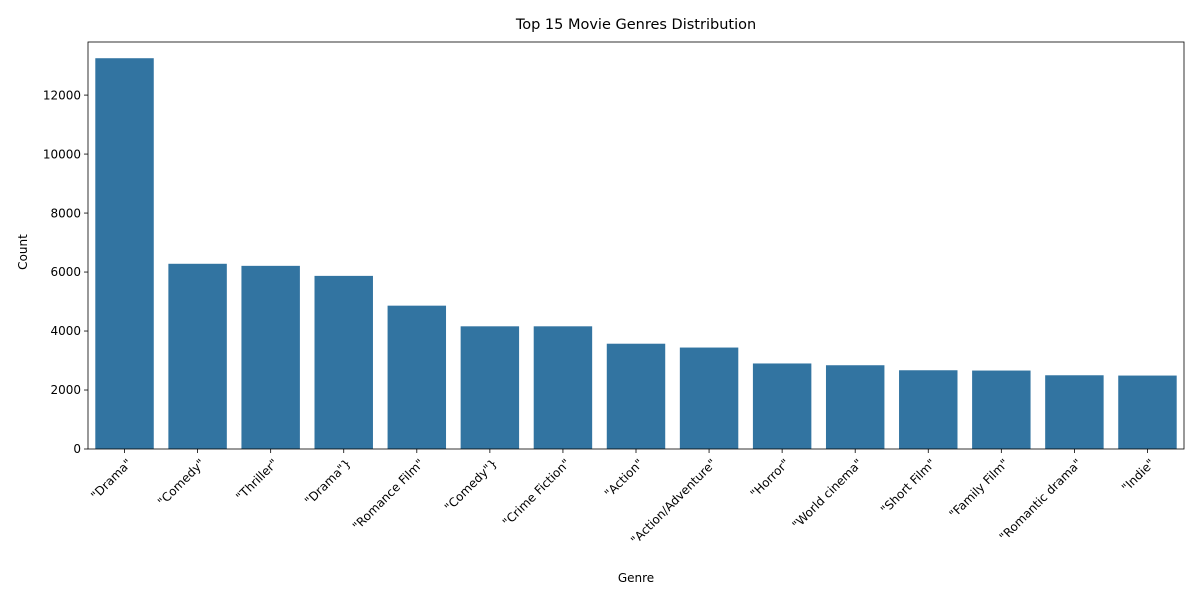  Describe the element at coordinates (770, 478) in the screenshot. I see `x-tick-label-9: "Horror"` at that location.